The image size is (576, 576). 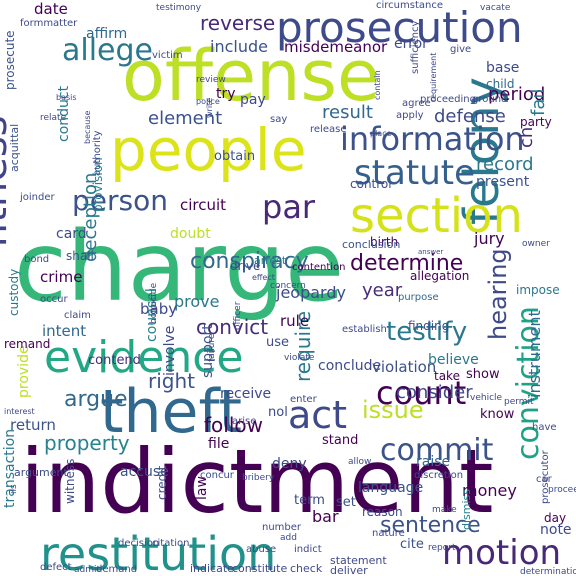 I want to click on word-prosecutor: prosecutor, so click(x=545, y=476).